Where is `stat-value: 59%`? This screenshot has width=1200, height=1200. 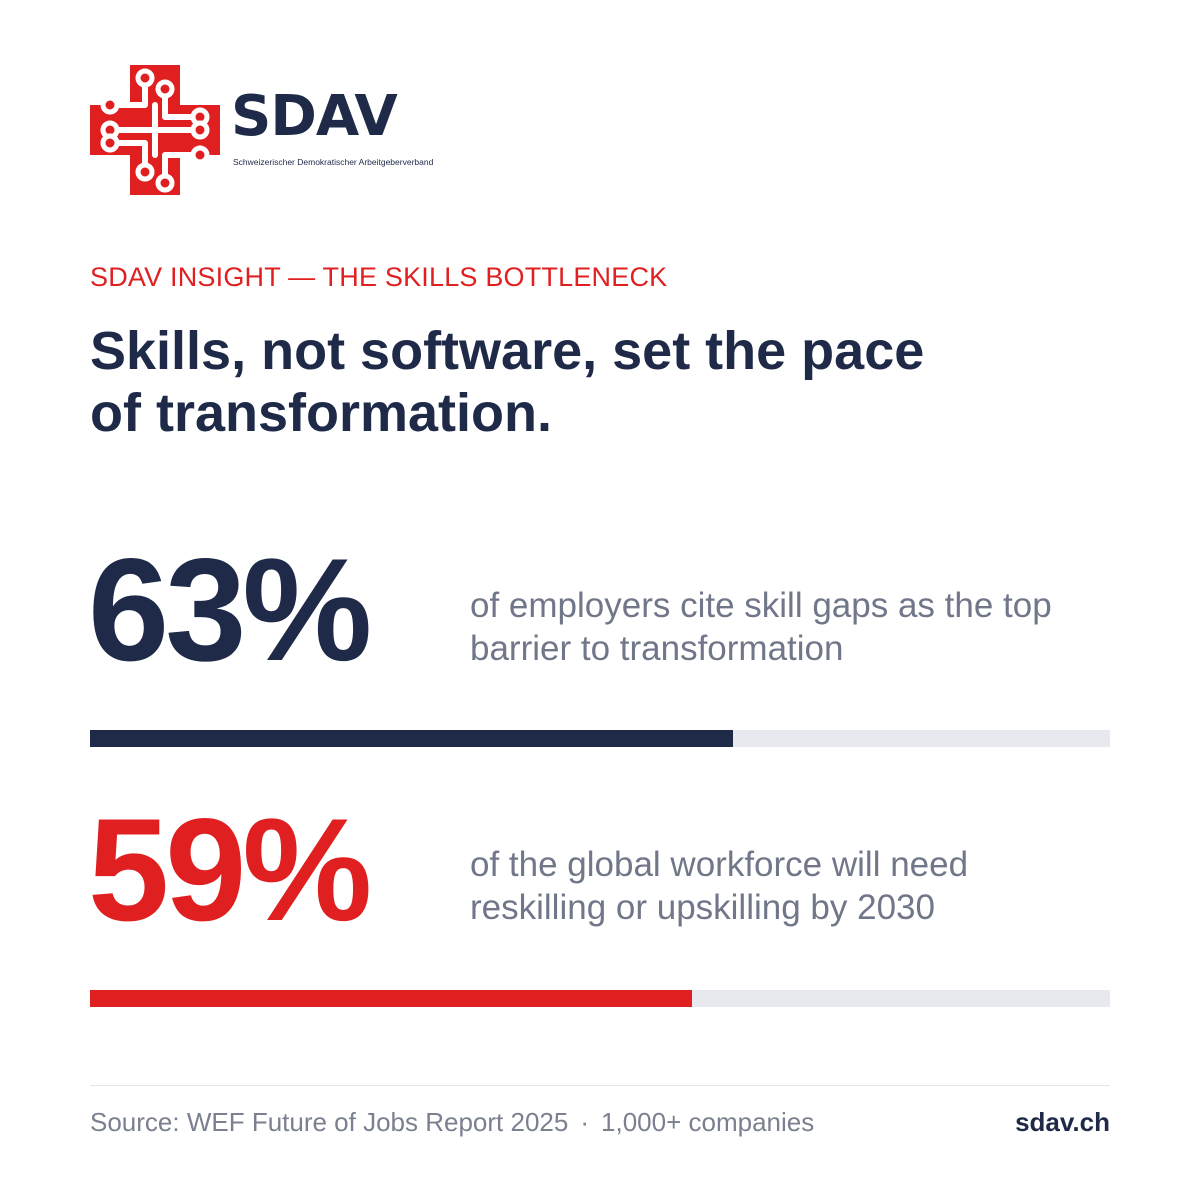
stat-value: 59% is located at coordinates (230, 869).